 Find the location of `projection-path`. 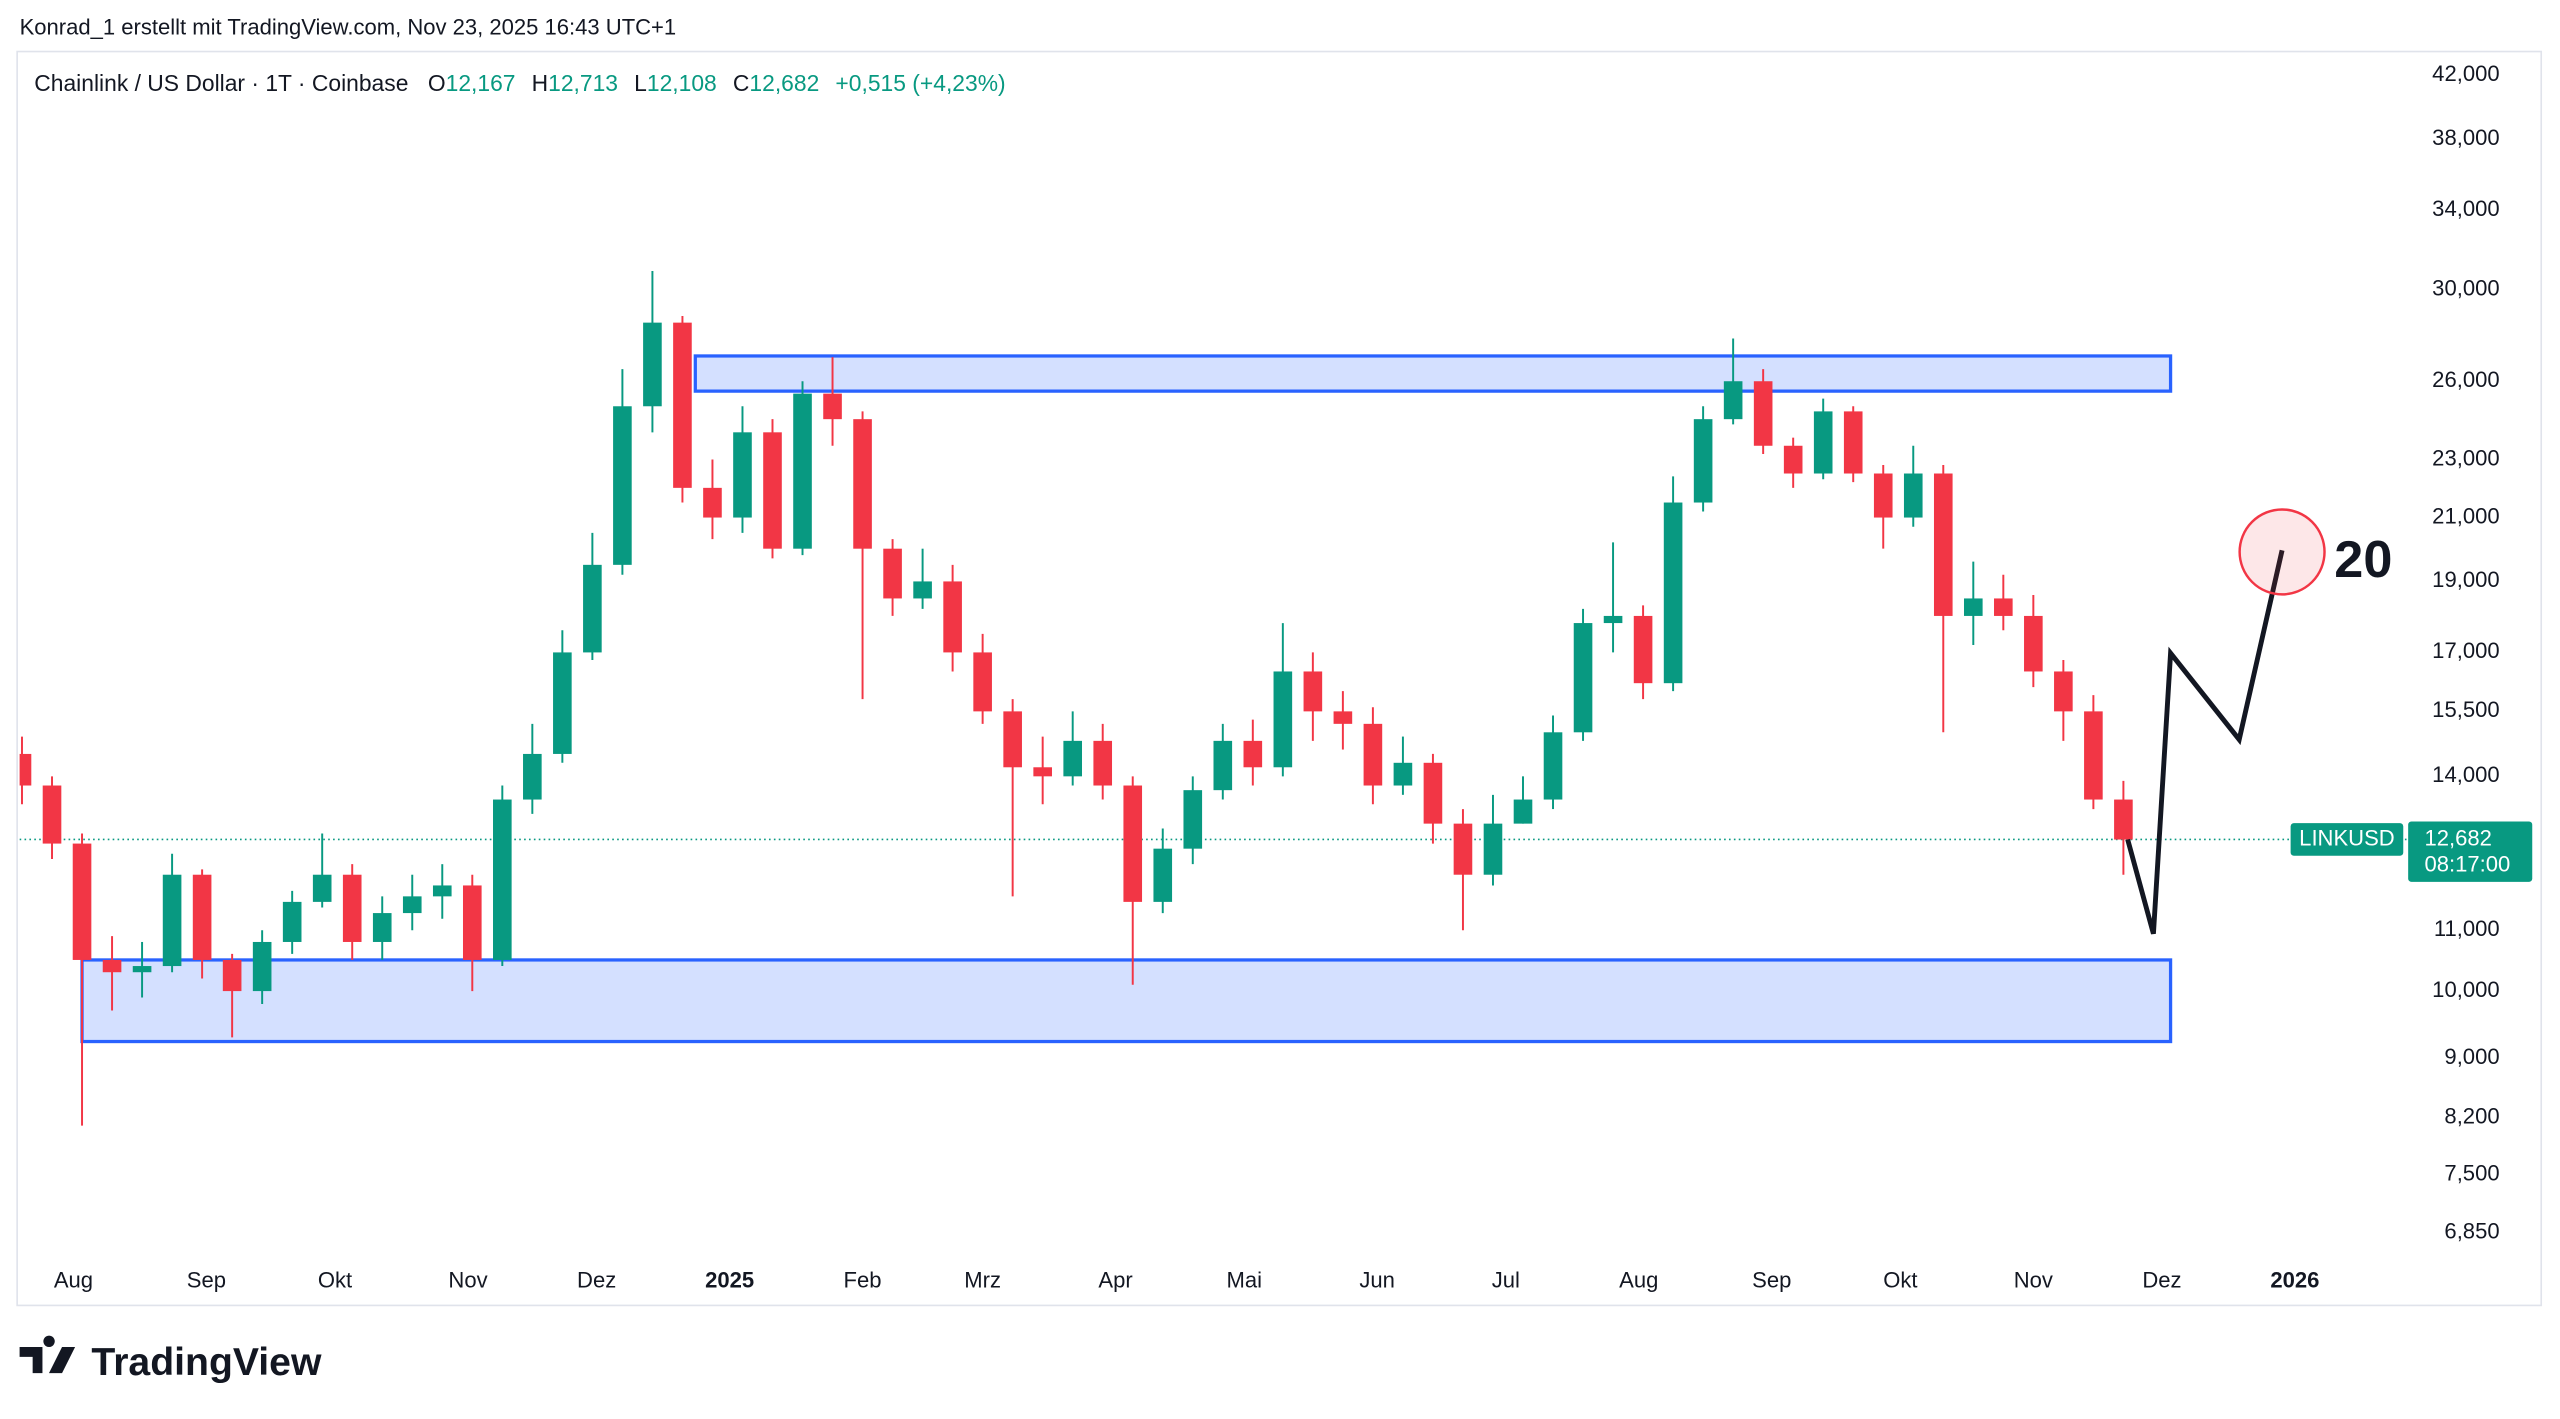

projection-path is located at coordinates (2205, 742).